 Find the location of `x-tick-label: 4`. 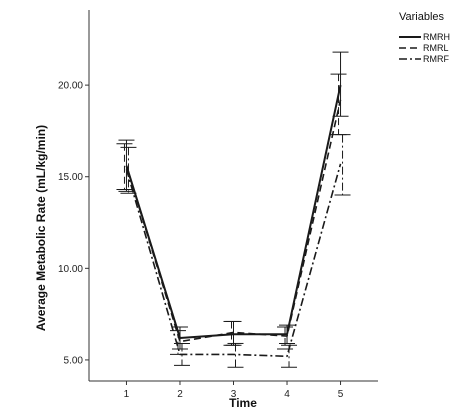

x-tick-label: 4 is located at coordinates (287, 394).